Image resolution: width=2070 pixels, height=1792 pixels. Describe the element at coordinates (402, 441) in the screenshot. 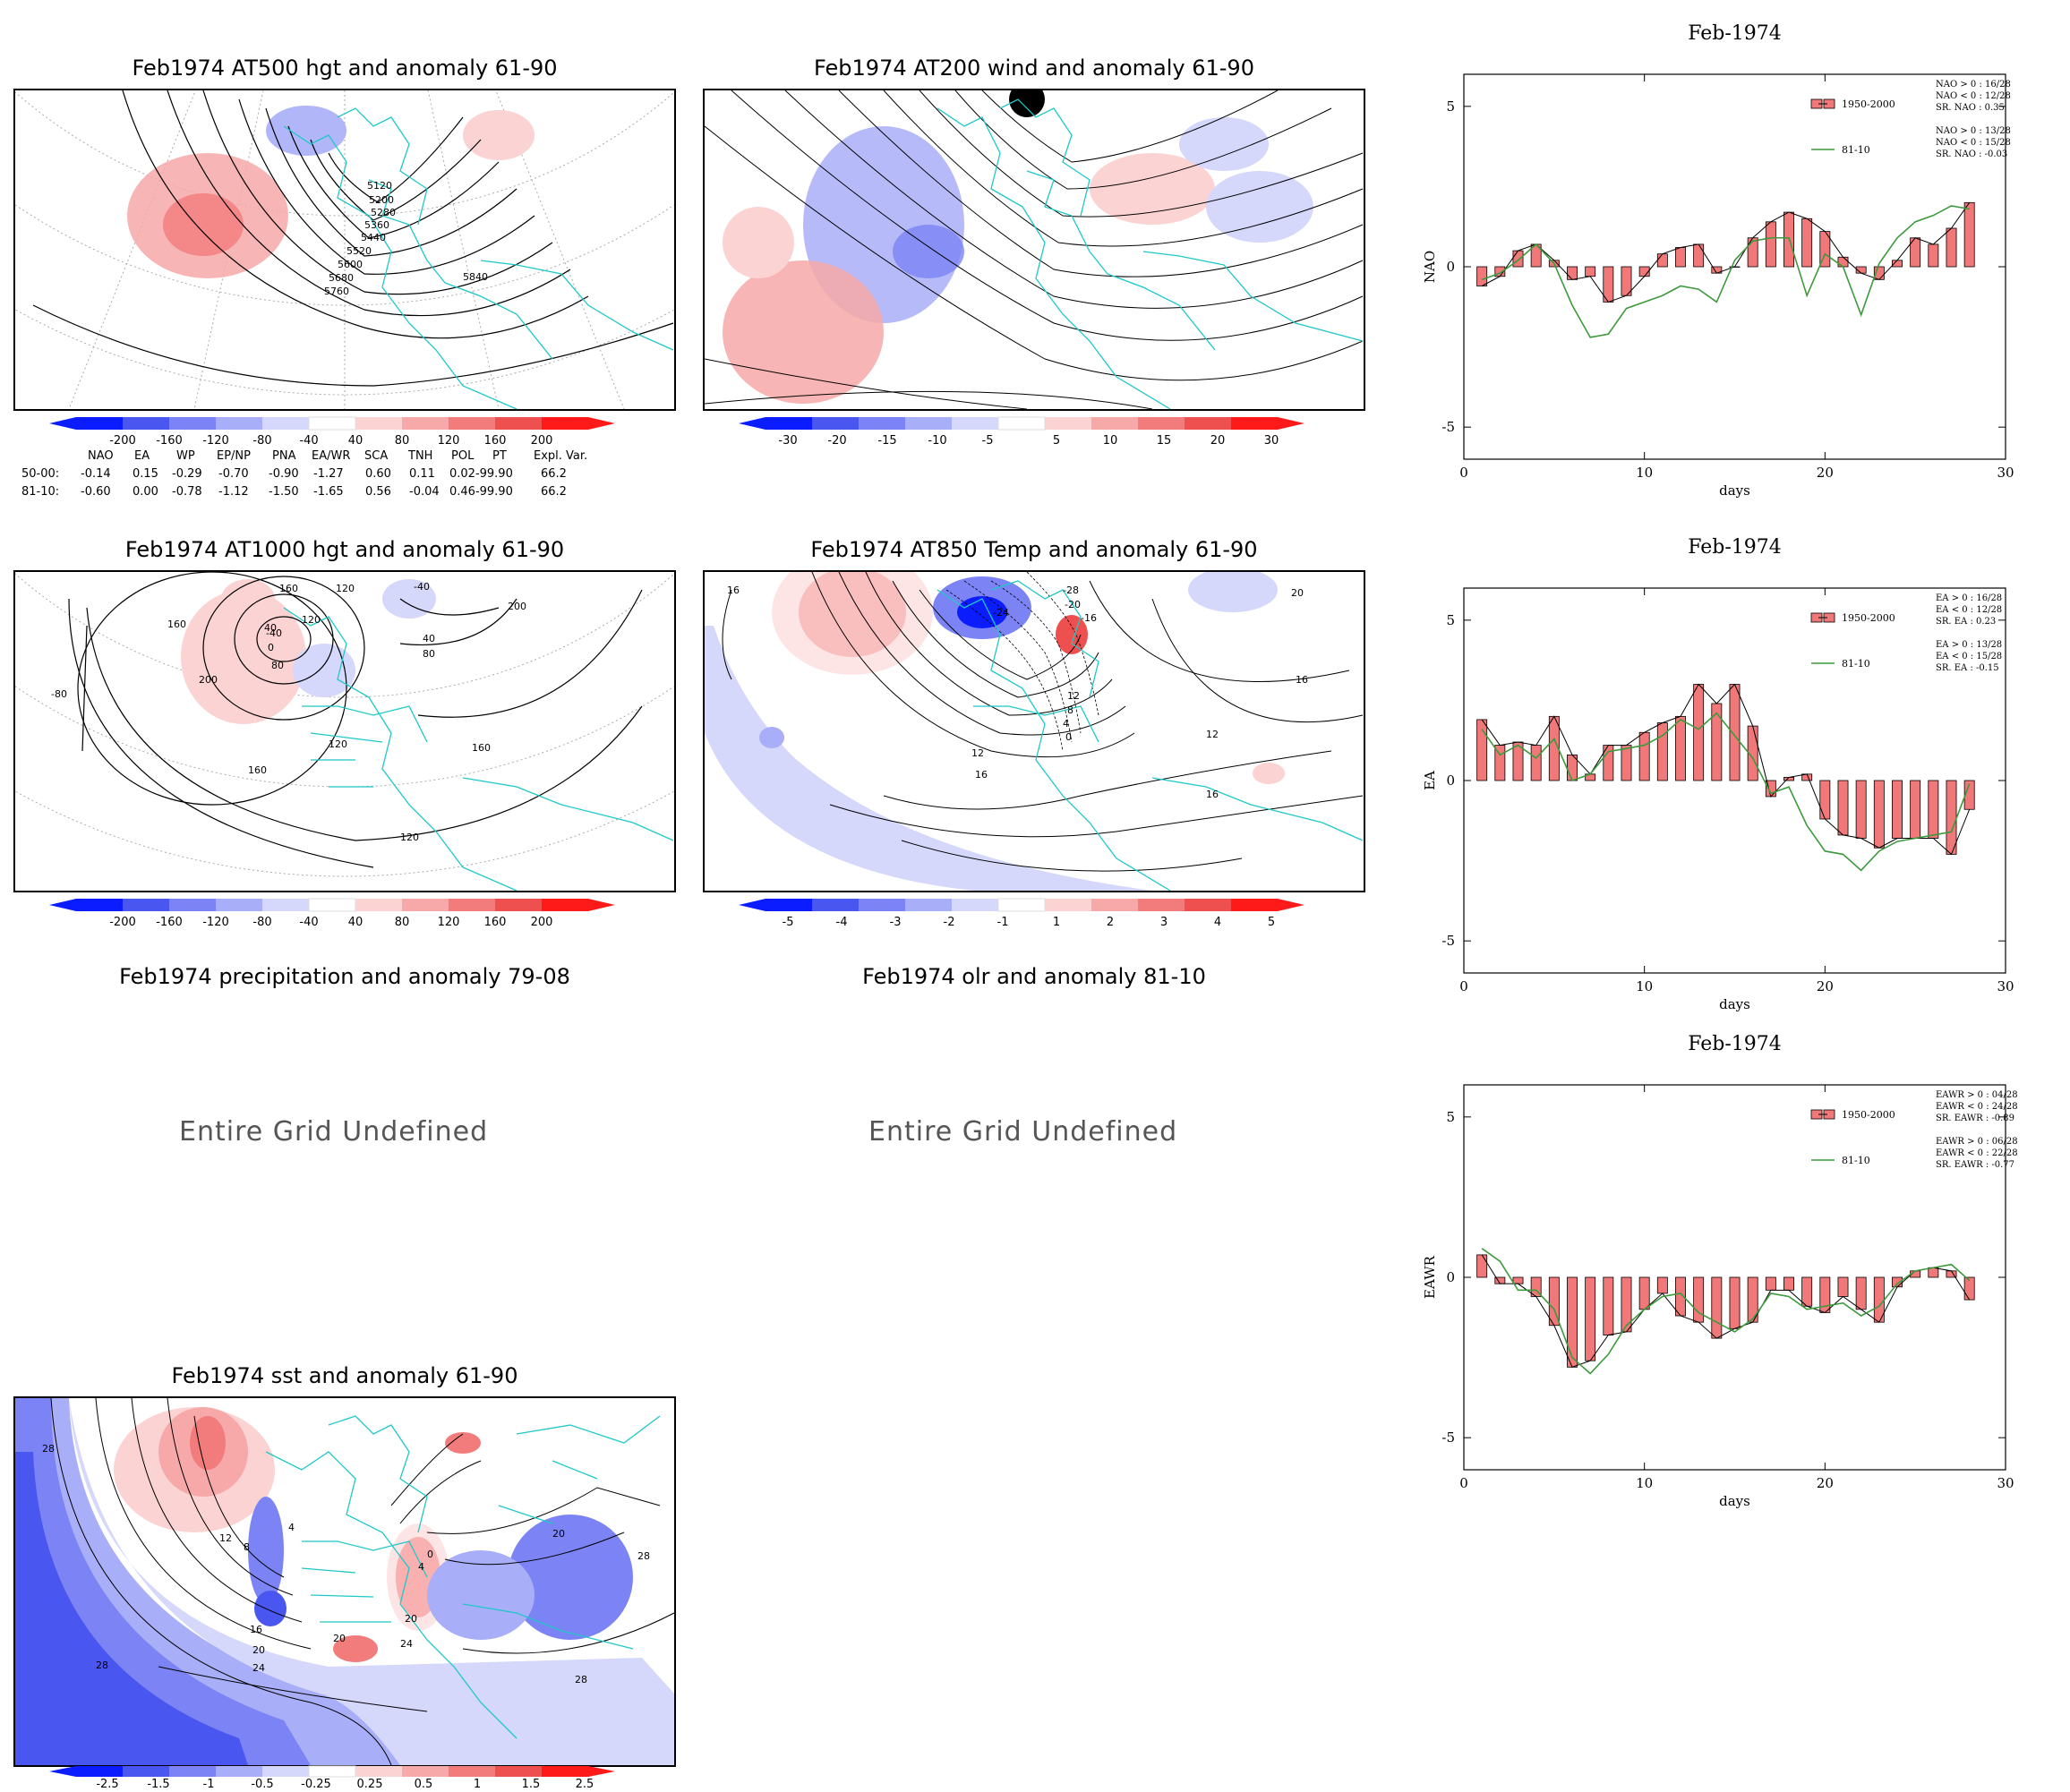

I see `colorbar-tick: 80` at that location.